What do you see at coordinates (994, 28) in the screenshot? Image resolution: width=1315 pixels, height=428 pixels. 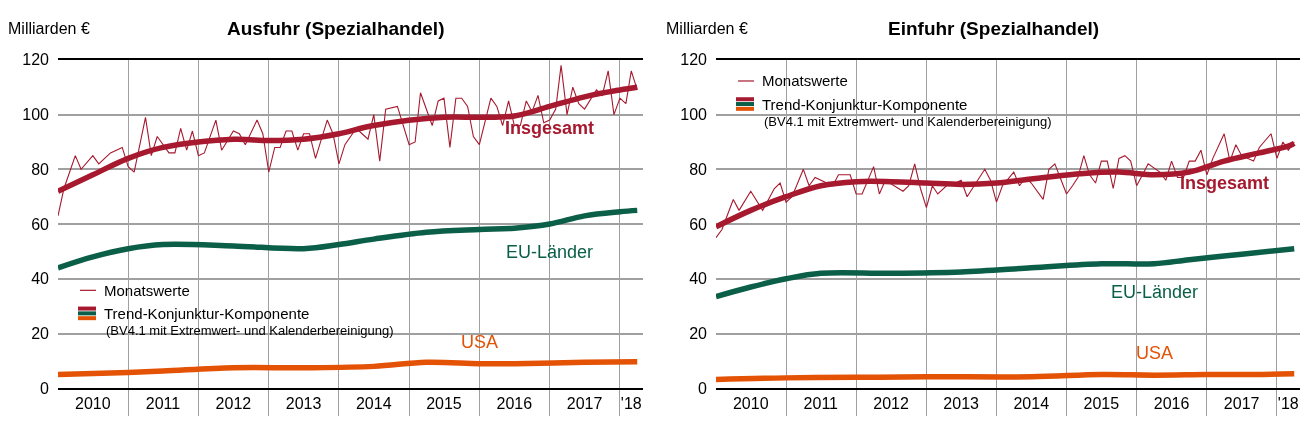 I see `chart-title: Einfuhr (Spezialhandel)` at bounding box center [994, 28].